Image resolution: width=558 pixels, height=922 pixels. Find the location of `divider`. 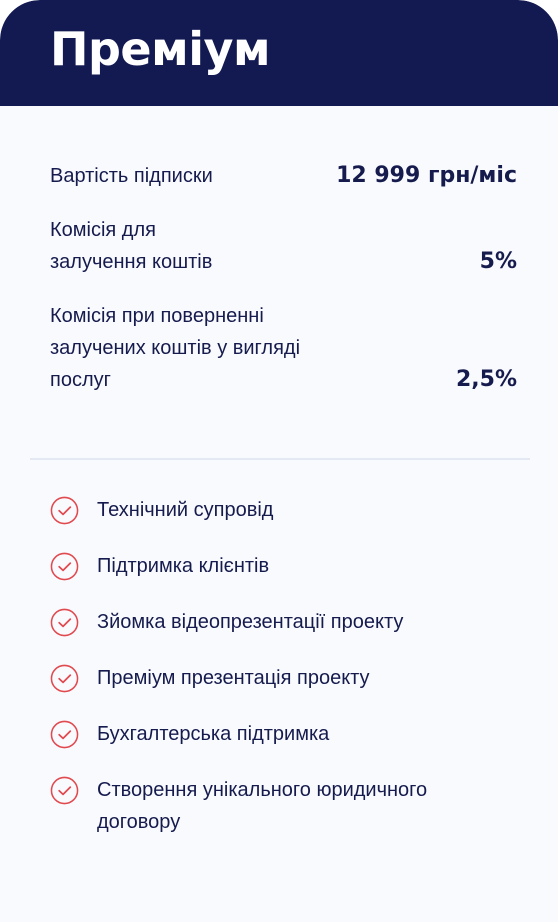

divider is located at coordinates (280, 459).